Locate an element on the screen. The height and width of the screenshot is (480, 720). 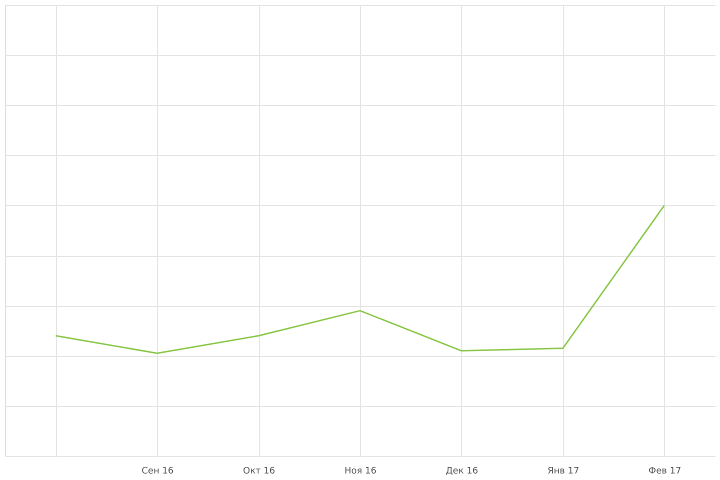
x-tick-label: Фев 17 is located at coordinates (665, 471).